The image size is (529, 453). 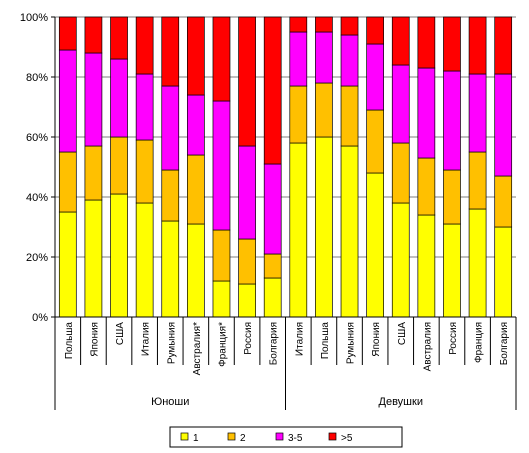 I want to click on y-tick-label: 100%, so click(x=34, y=18).